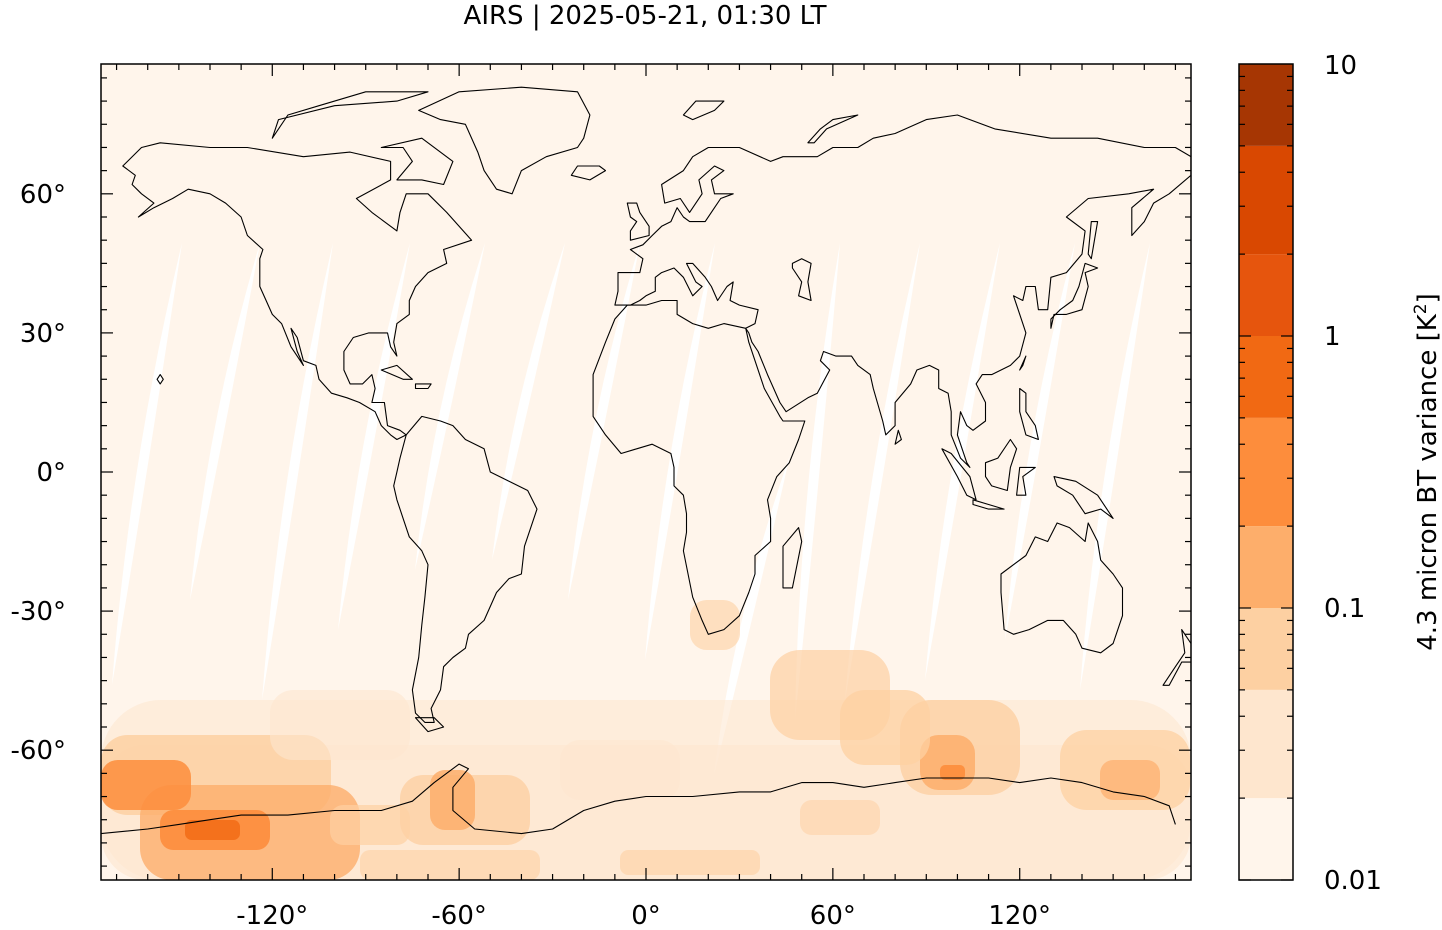 The width and height of the screenshot is (1442, 930). What do you see at coordinates (1353, 881) in the screenshot?
I see `colorbar-tick-label: 0.01` at bounding box center [1353, 881].